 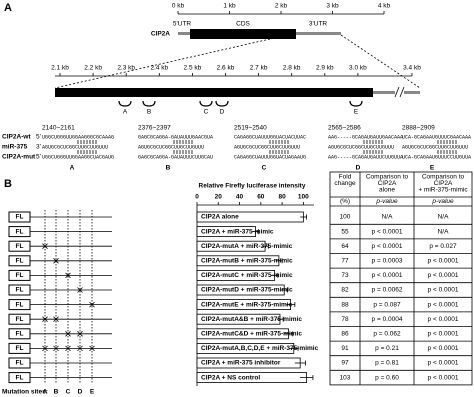 What do you see at coordinates (345, 201) in the screenshot?
I see `table-subheader: (%)` at bounding box center [345, 201].